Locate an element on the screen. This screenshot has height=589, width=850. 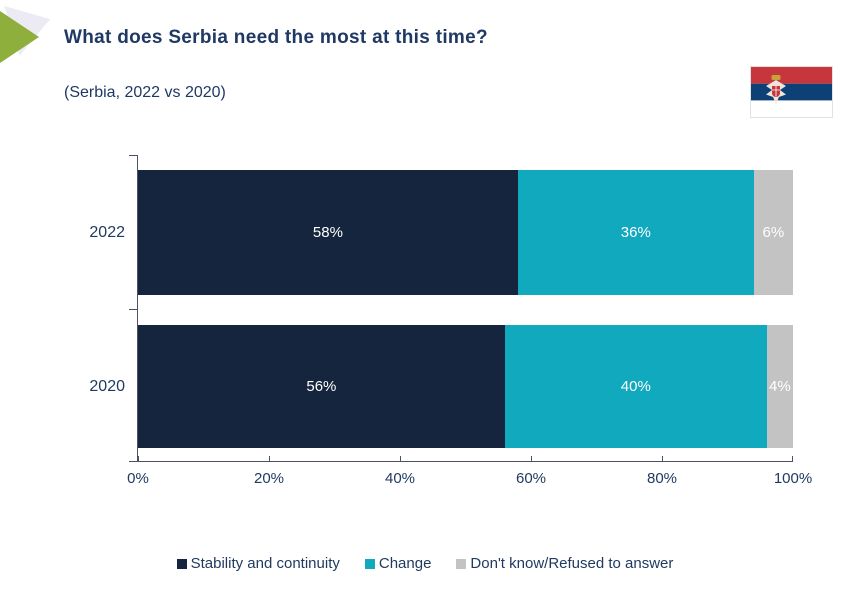
page-subtitle: (Serbia, 2022 vs 2020) is located at coordinates (145, 92).